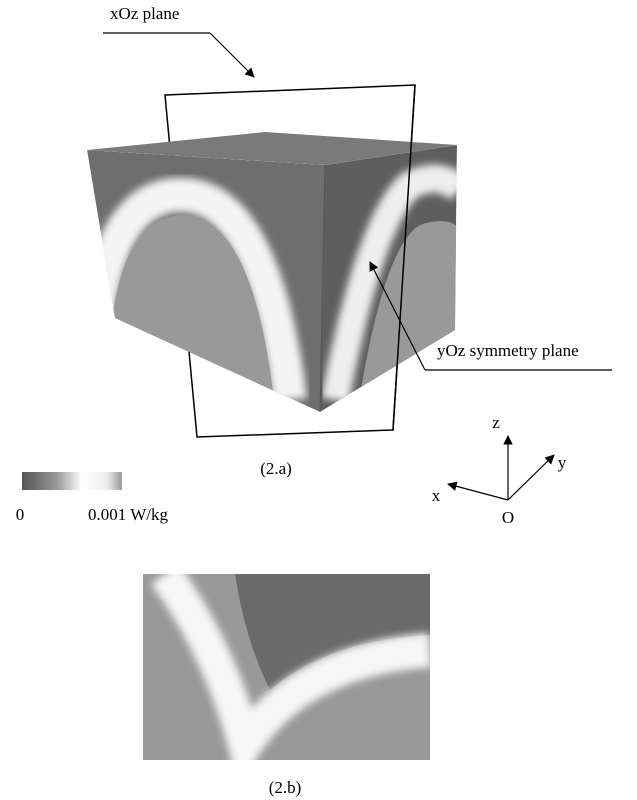 The width and height of the screenshot is (637, 800). I want to click on colorbar, so click(72, 481).